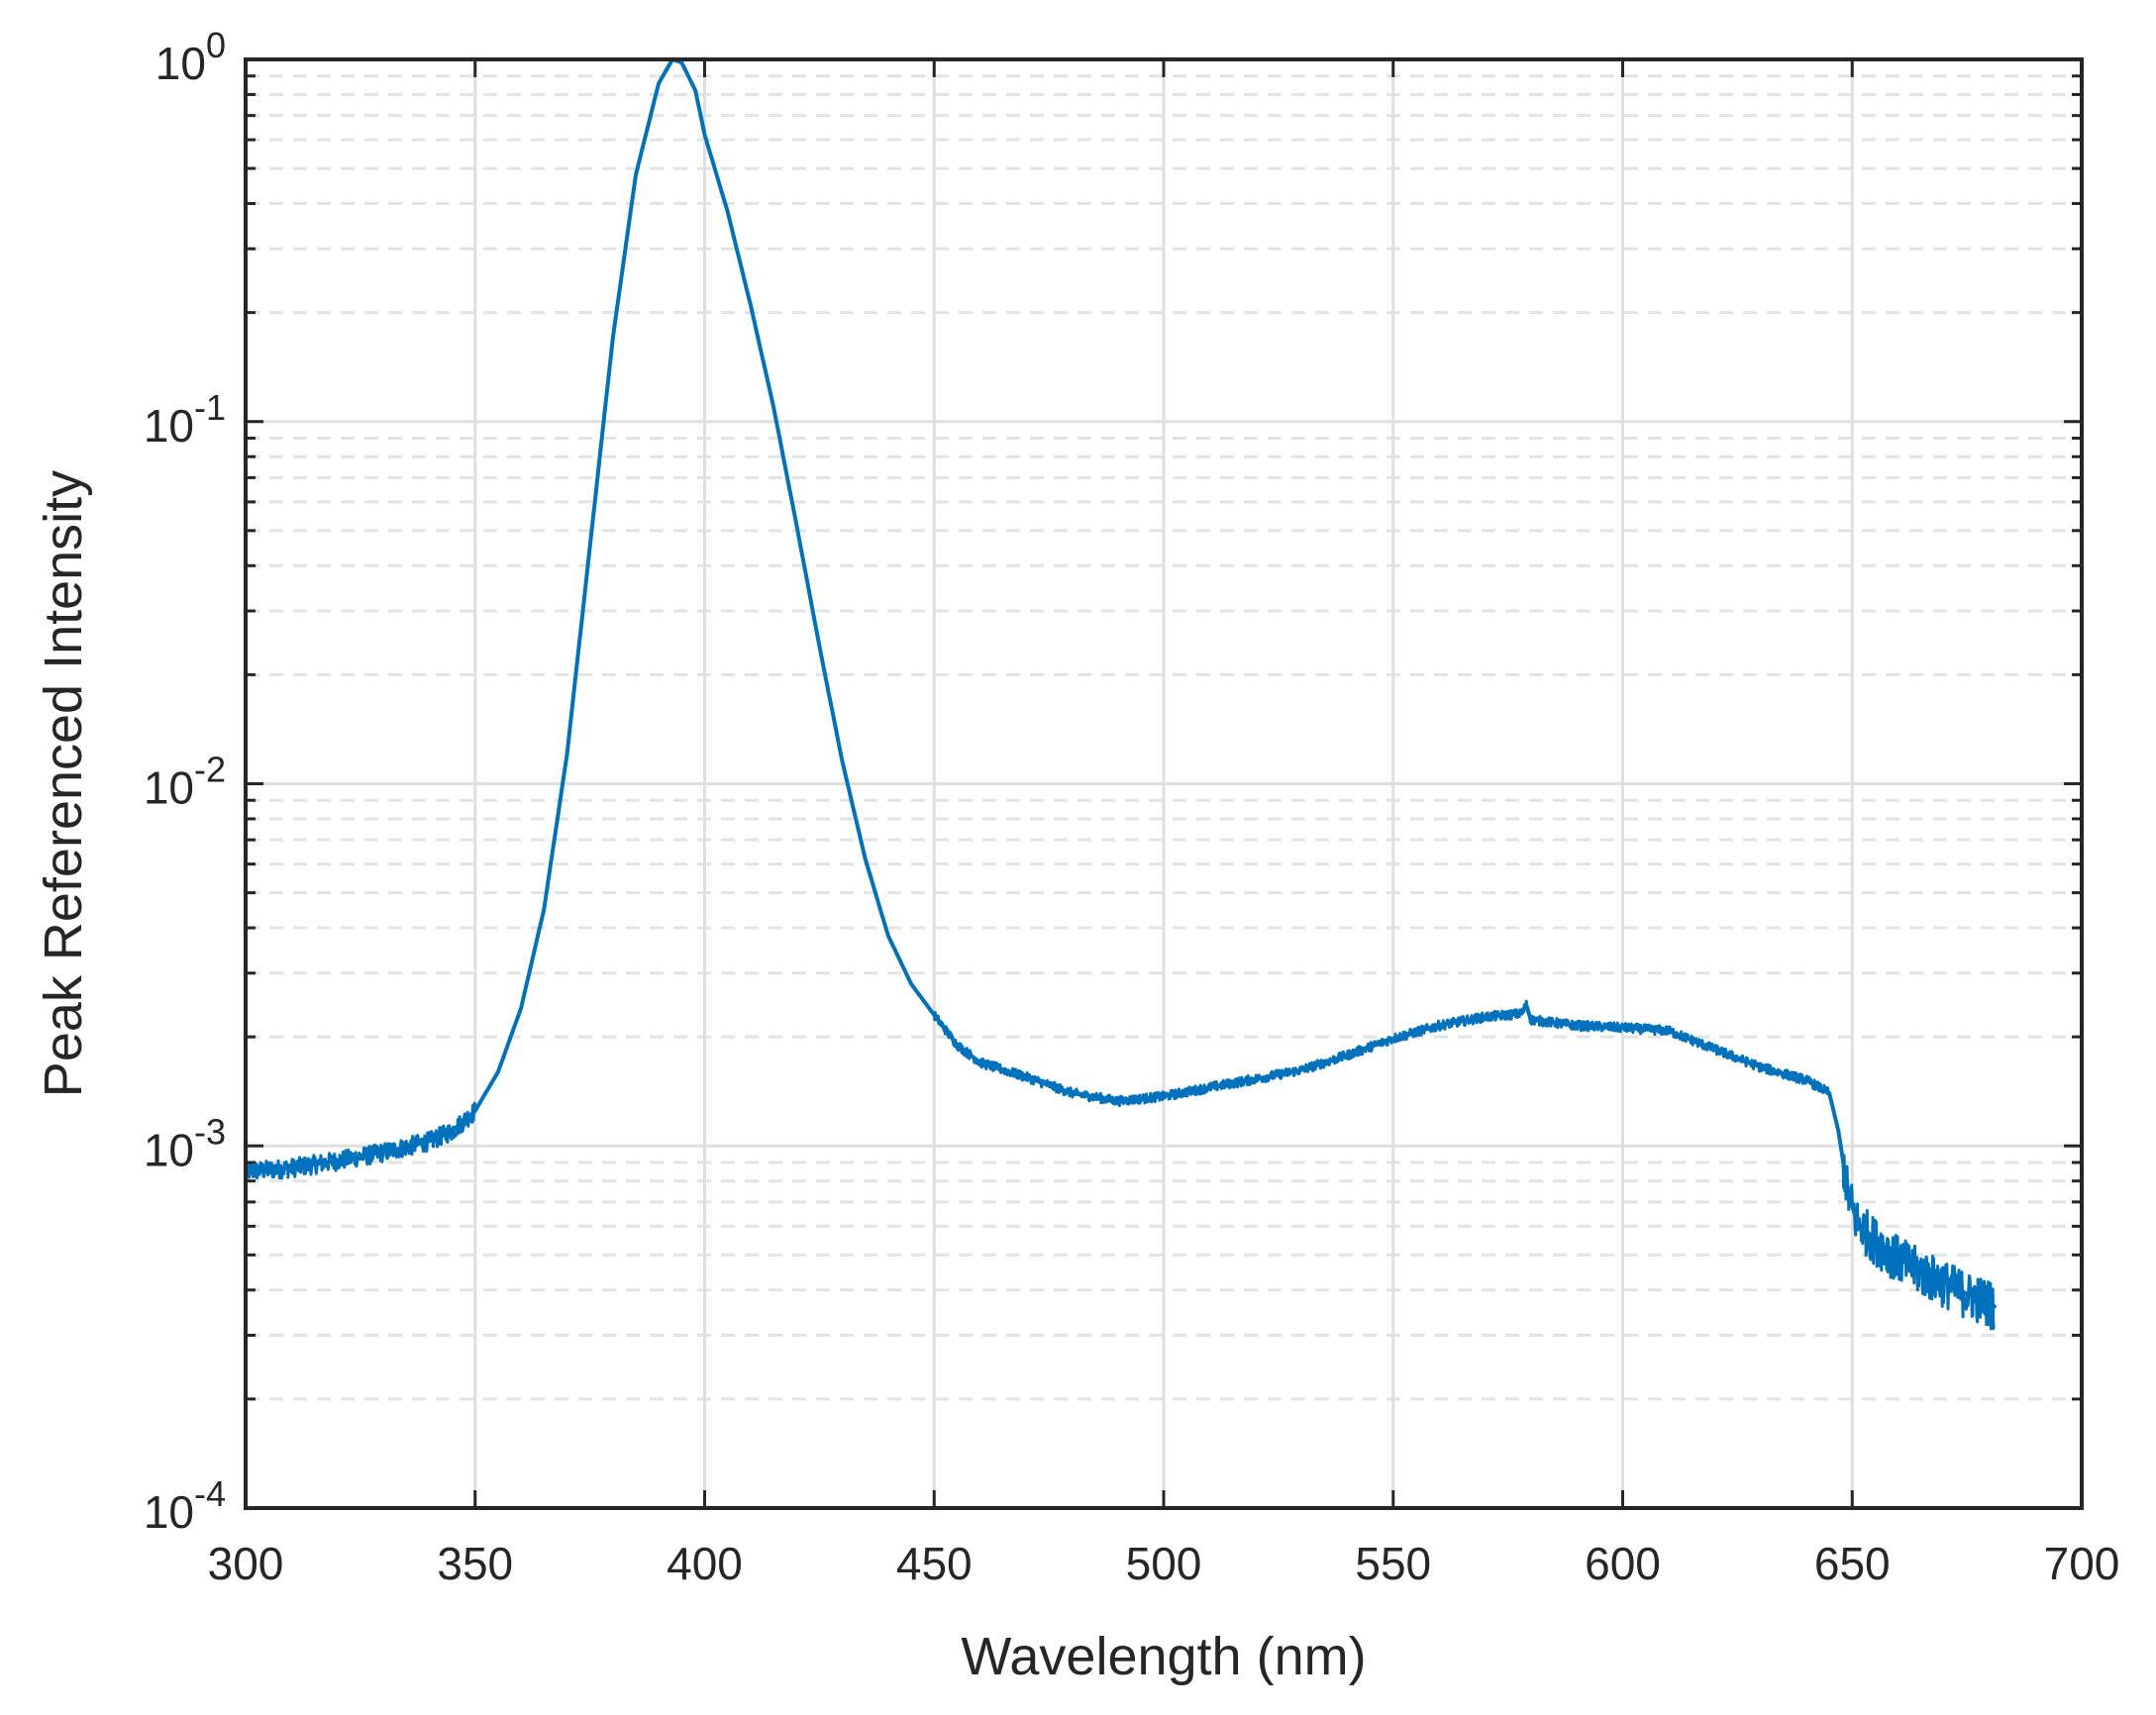 This screenshot has width=2156, height=1715. I want to click on y-axis-title: Peak Referenced Intensity, so click(64, 784).